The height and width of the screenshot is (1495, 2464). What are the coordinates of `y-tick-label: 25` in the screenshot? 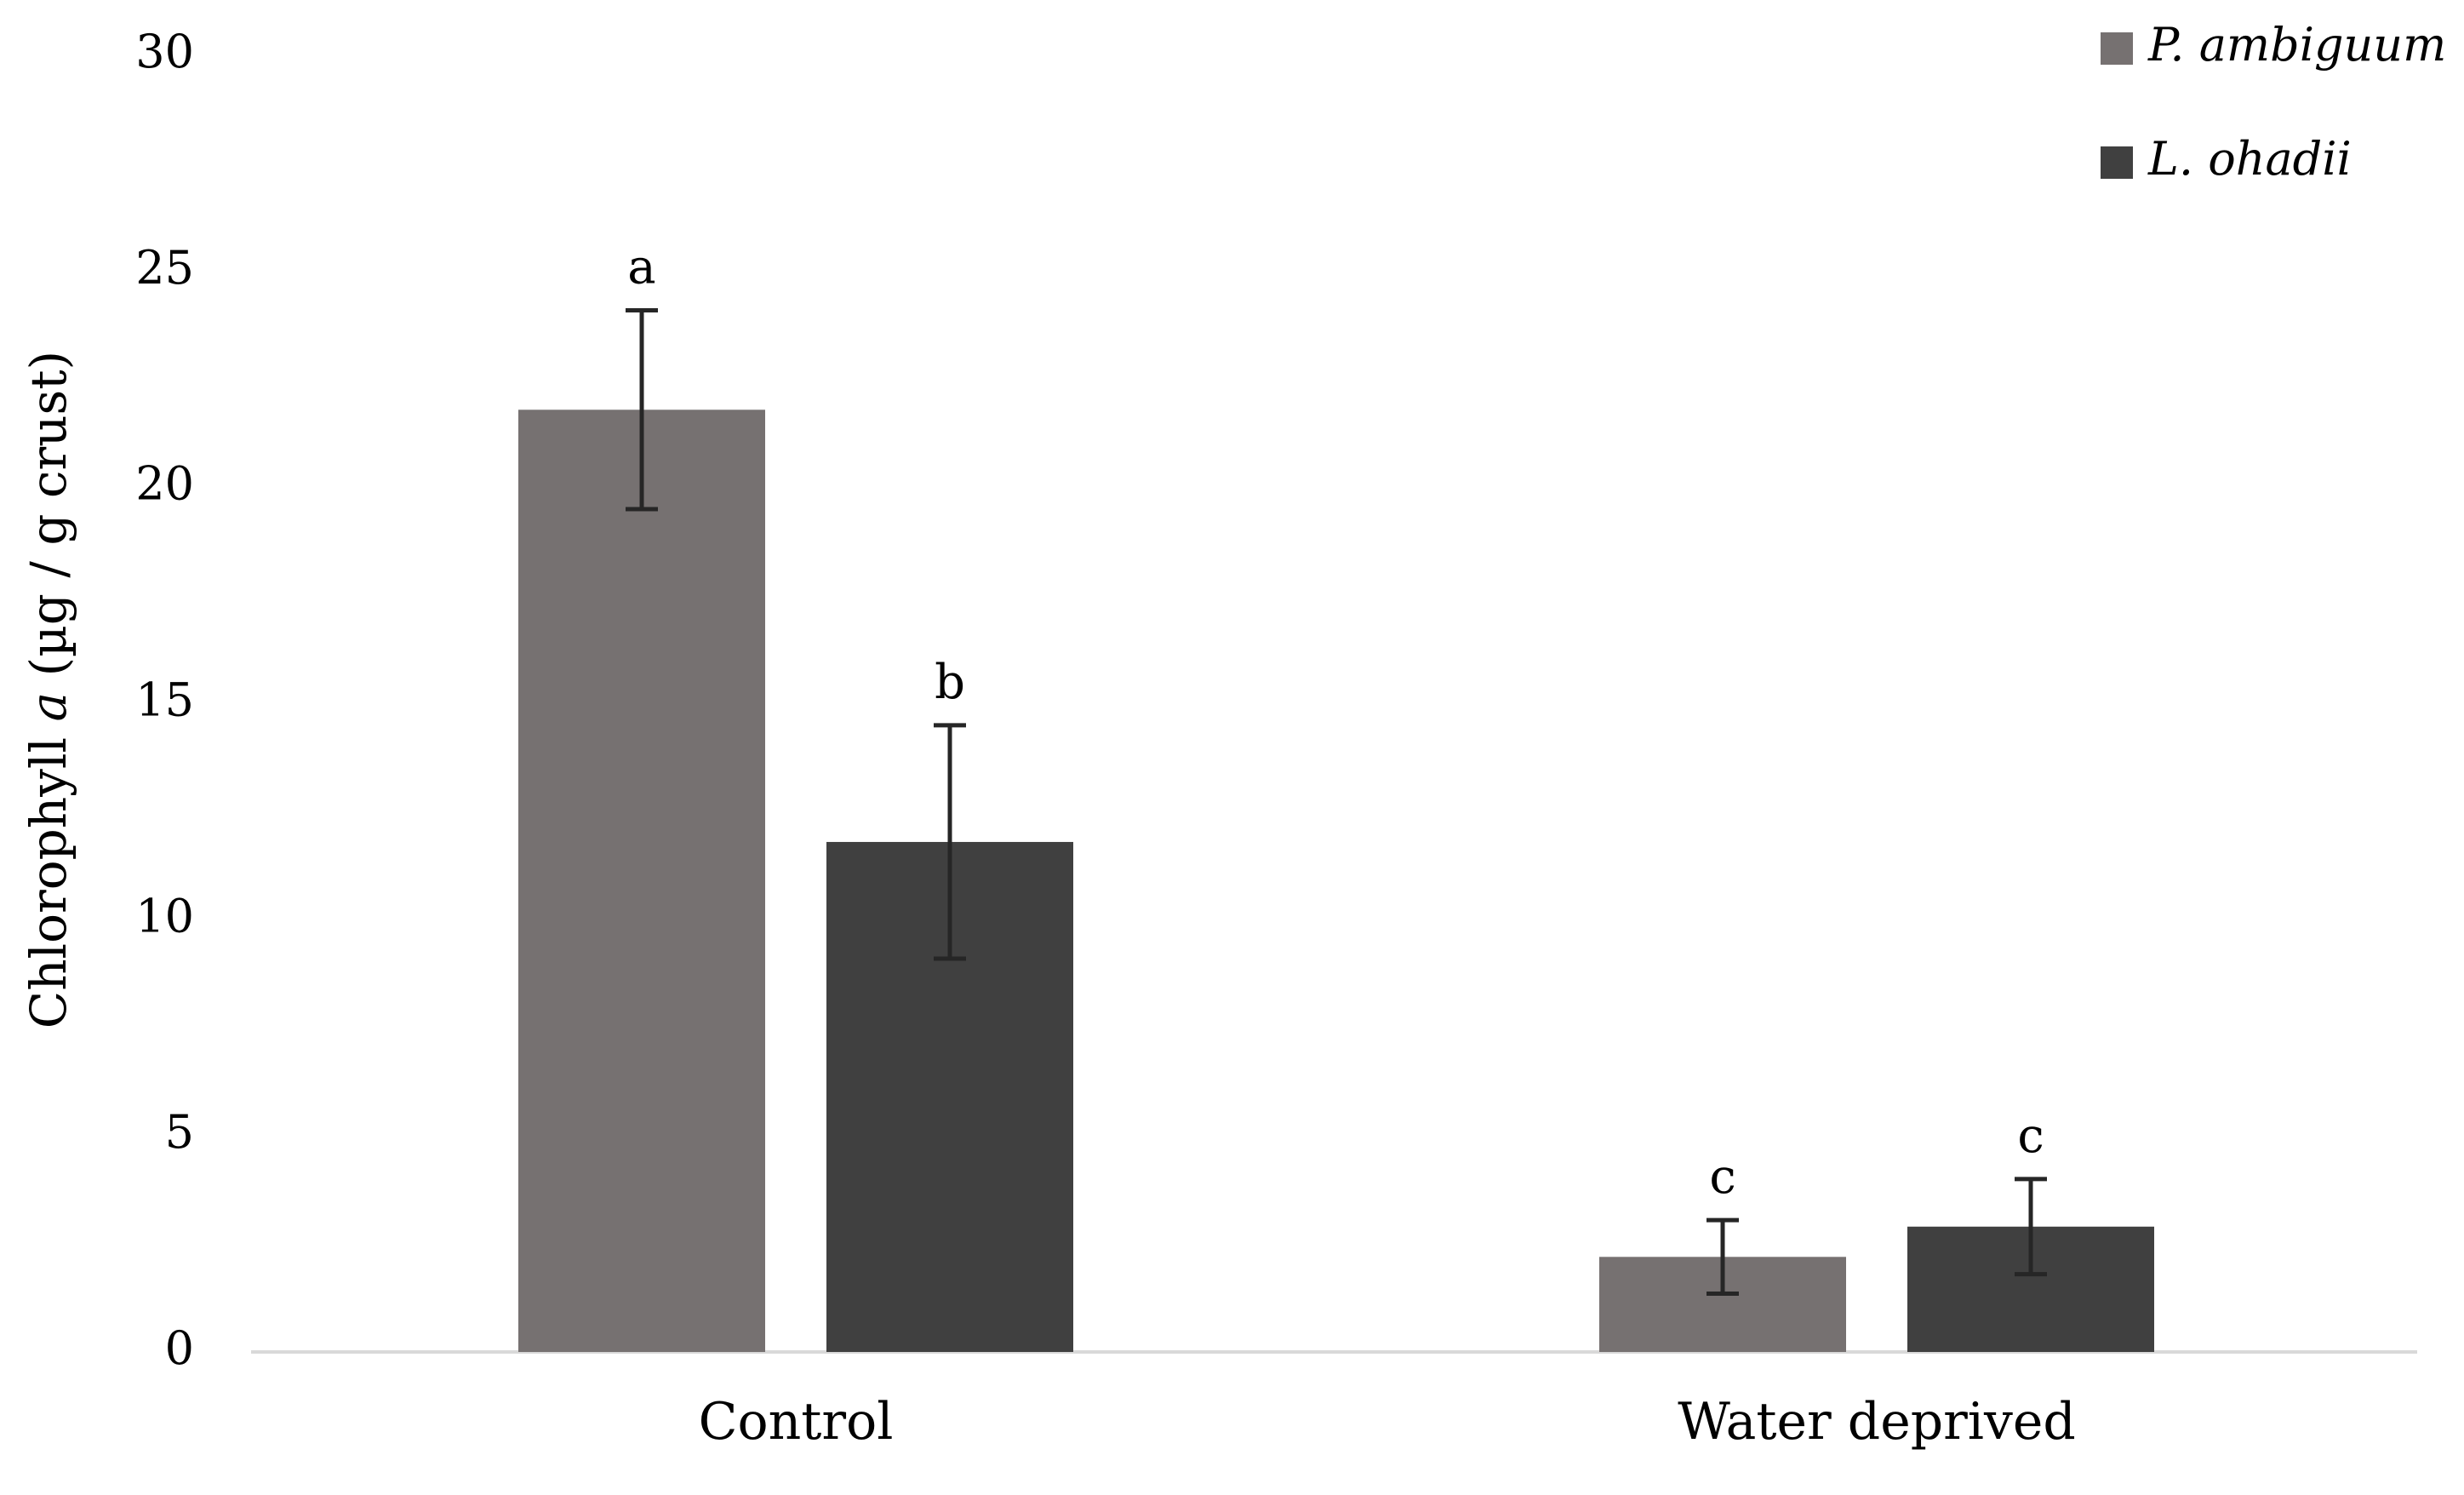 It's located at (164, 268).